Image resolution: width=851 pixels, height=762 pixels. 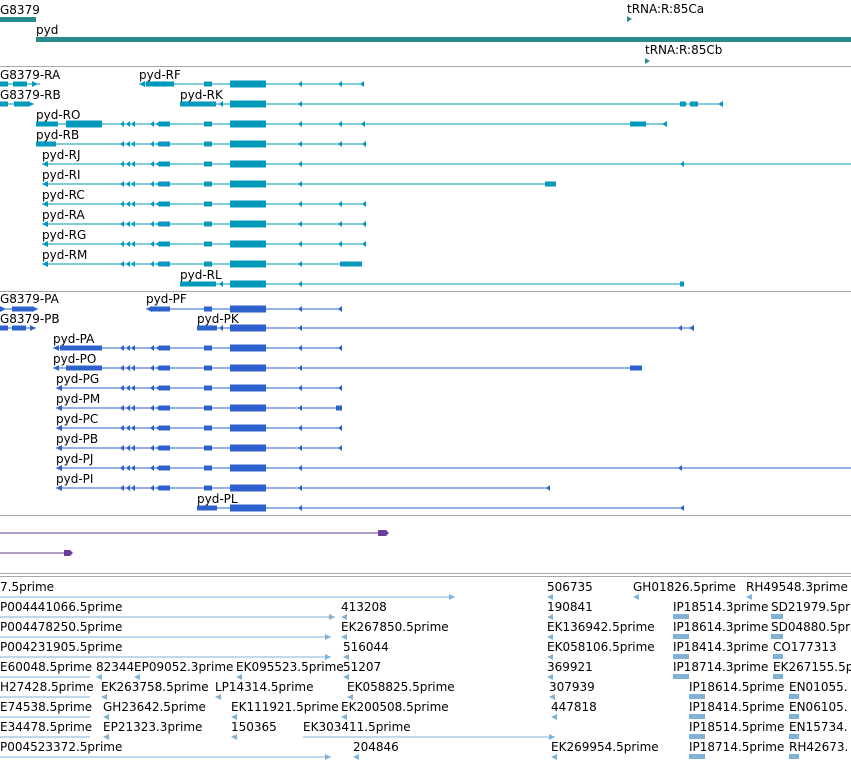 I want to click on est-label: EK267850.5prime, so click(x=395, y=627).